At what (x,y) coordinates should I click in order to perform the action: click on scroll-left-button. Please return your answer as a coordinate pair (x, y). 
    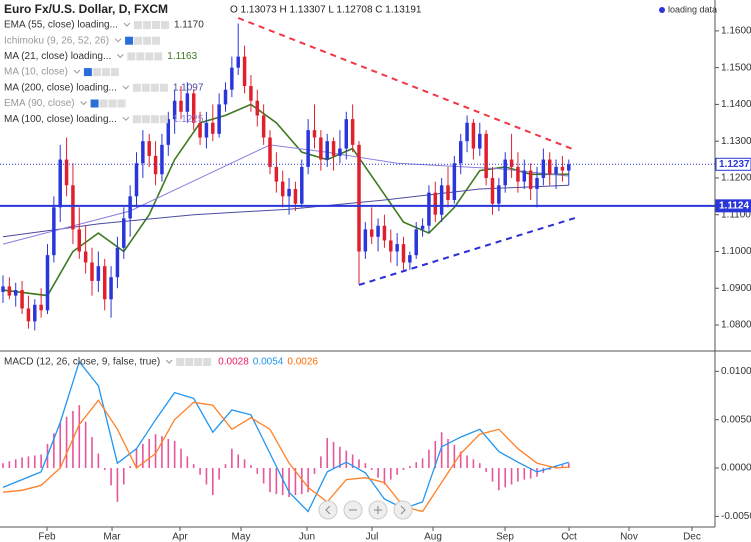
    Looking at the image, I should click on (328, 510).